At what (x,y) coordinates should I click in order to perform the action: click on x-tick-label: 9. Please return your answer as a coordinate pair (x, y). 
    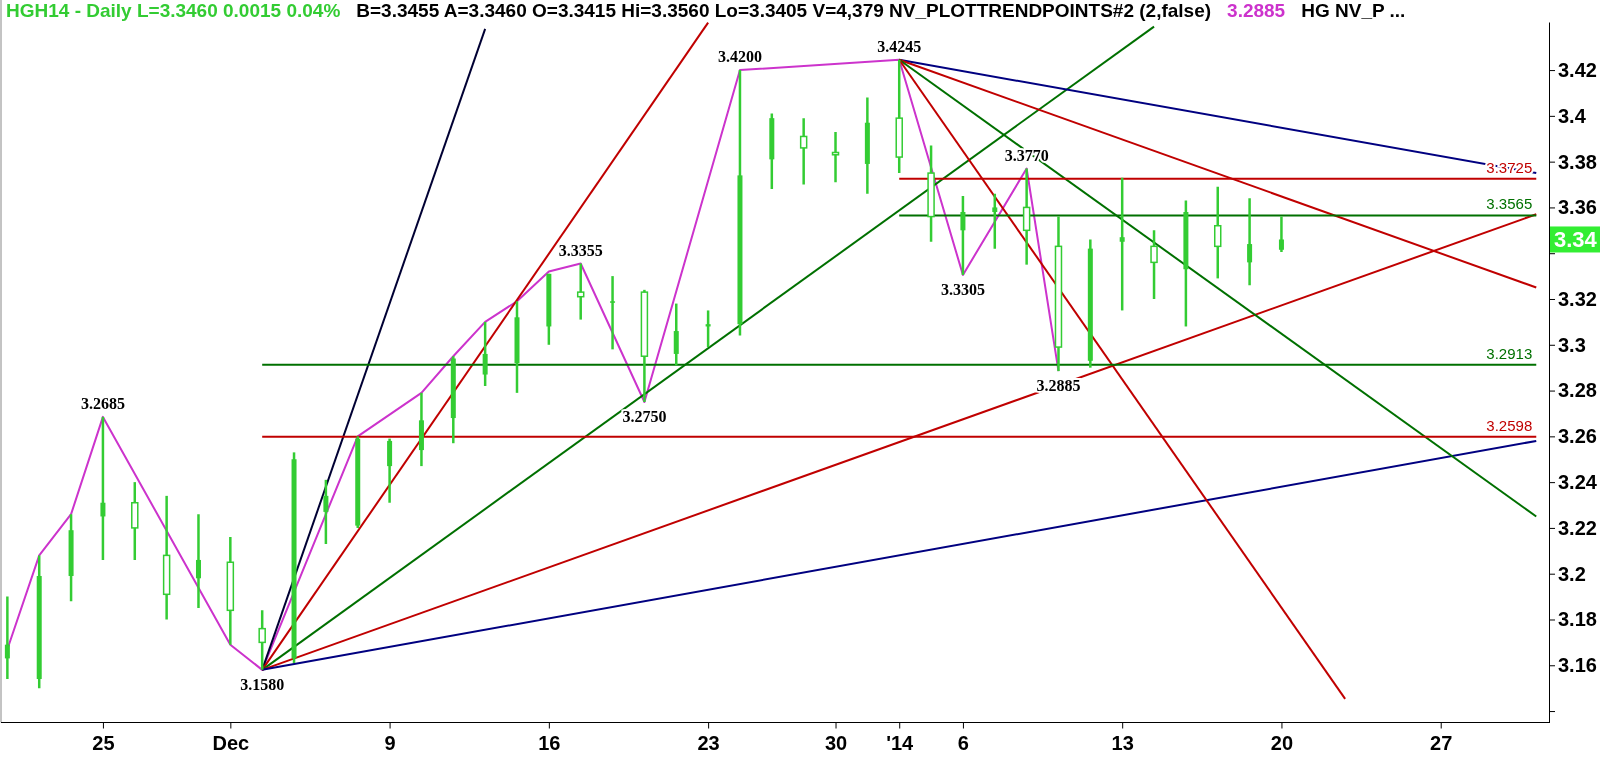
    Looking at the image, I should click on (390, 742).